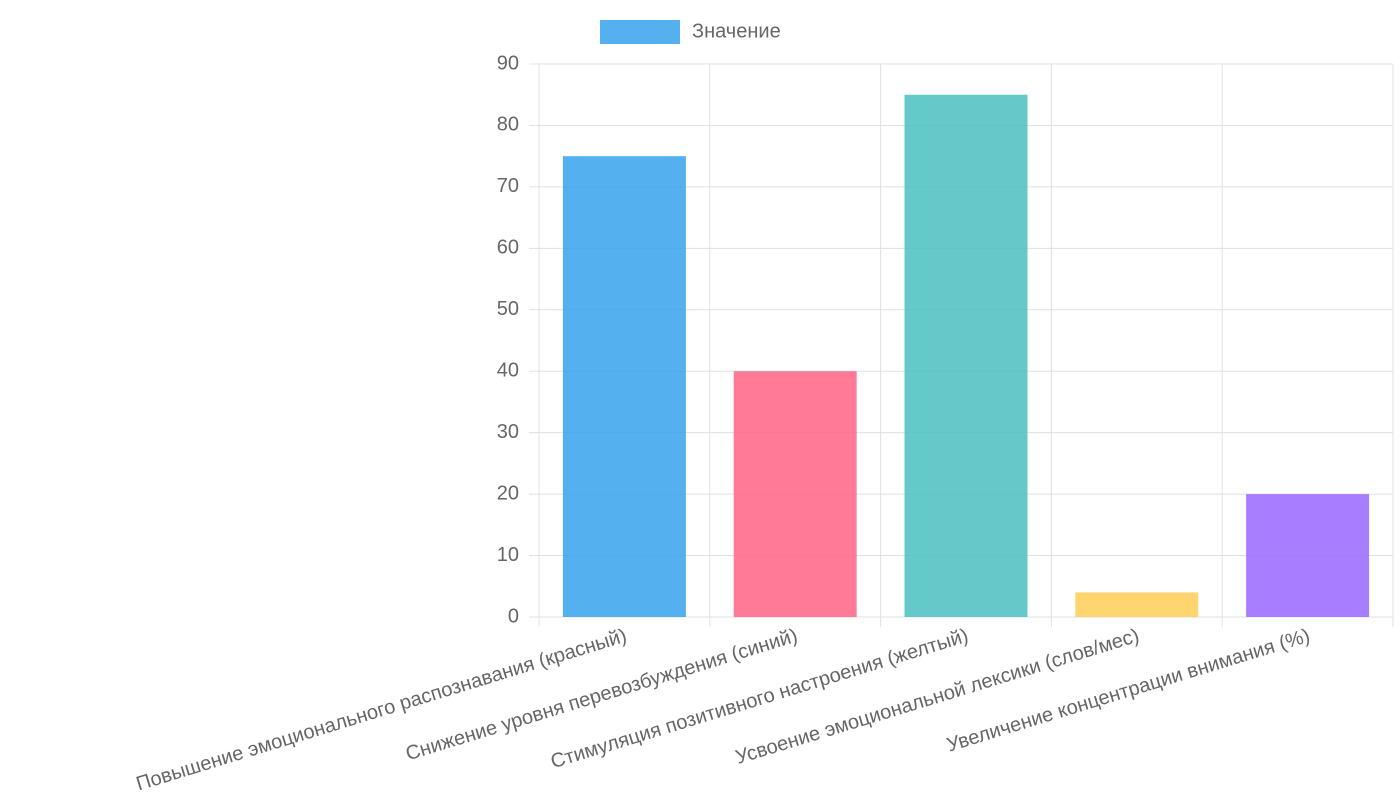 Image resolution: width=1400 pixels, height=800 pixels. I want to click on legend-label: Значение, so click(736, 31).